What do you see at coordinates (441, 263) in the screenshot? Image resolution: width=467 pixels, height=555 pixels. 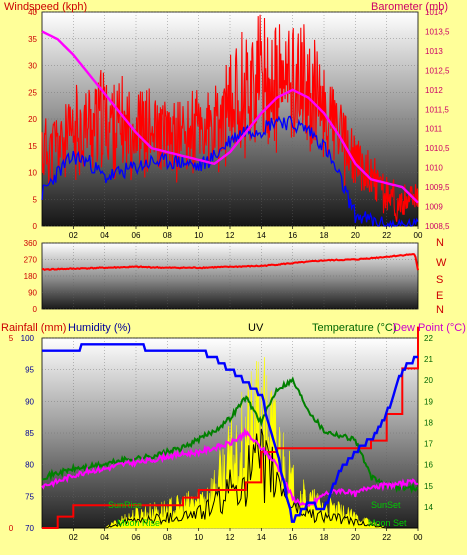 I see `compass-label: W` at bounding box center [441, 263].